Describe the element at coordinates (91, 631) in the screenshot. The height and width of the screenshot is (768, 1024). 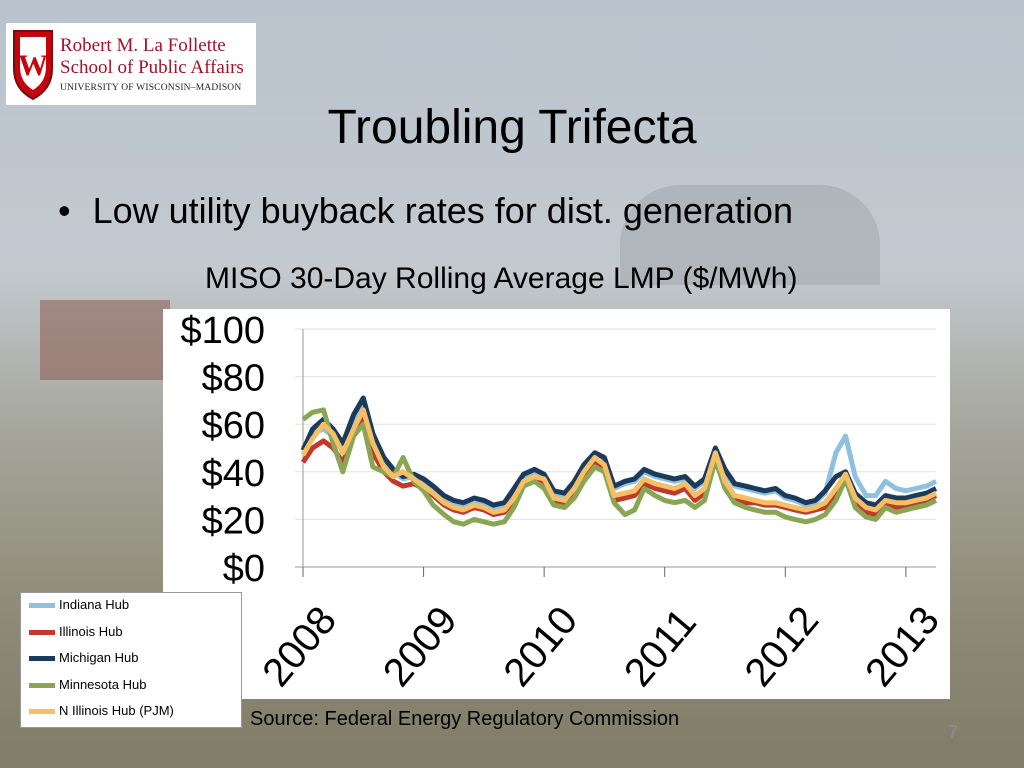
I see `legend-label: Illinois Hub` at that location.